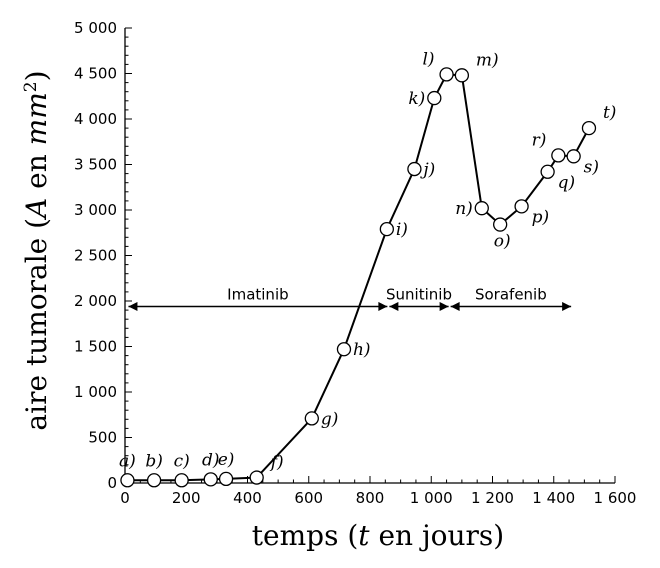 The image size is (660, 568). I want to click on x-tick-label: 200, so click(186, 498).